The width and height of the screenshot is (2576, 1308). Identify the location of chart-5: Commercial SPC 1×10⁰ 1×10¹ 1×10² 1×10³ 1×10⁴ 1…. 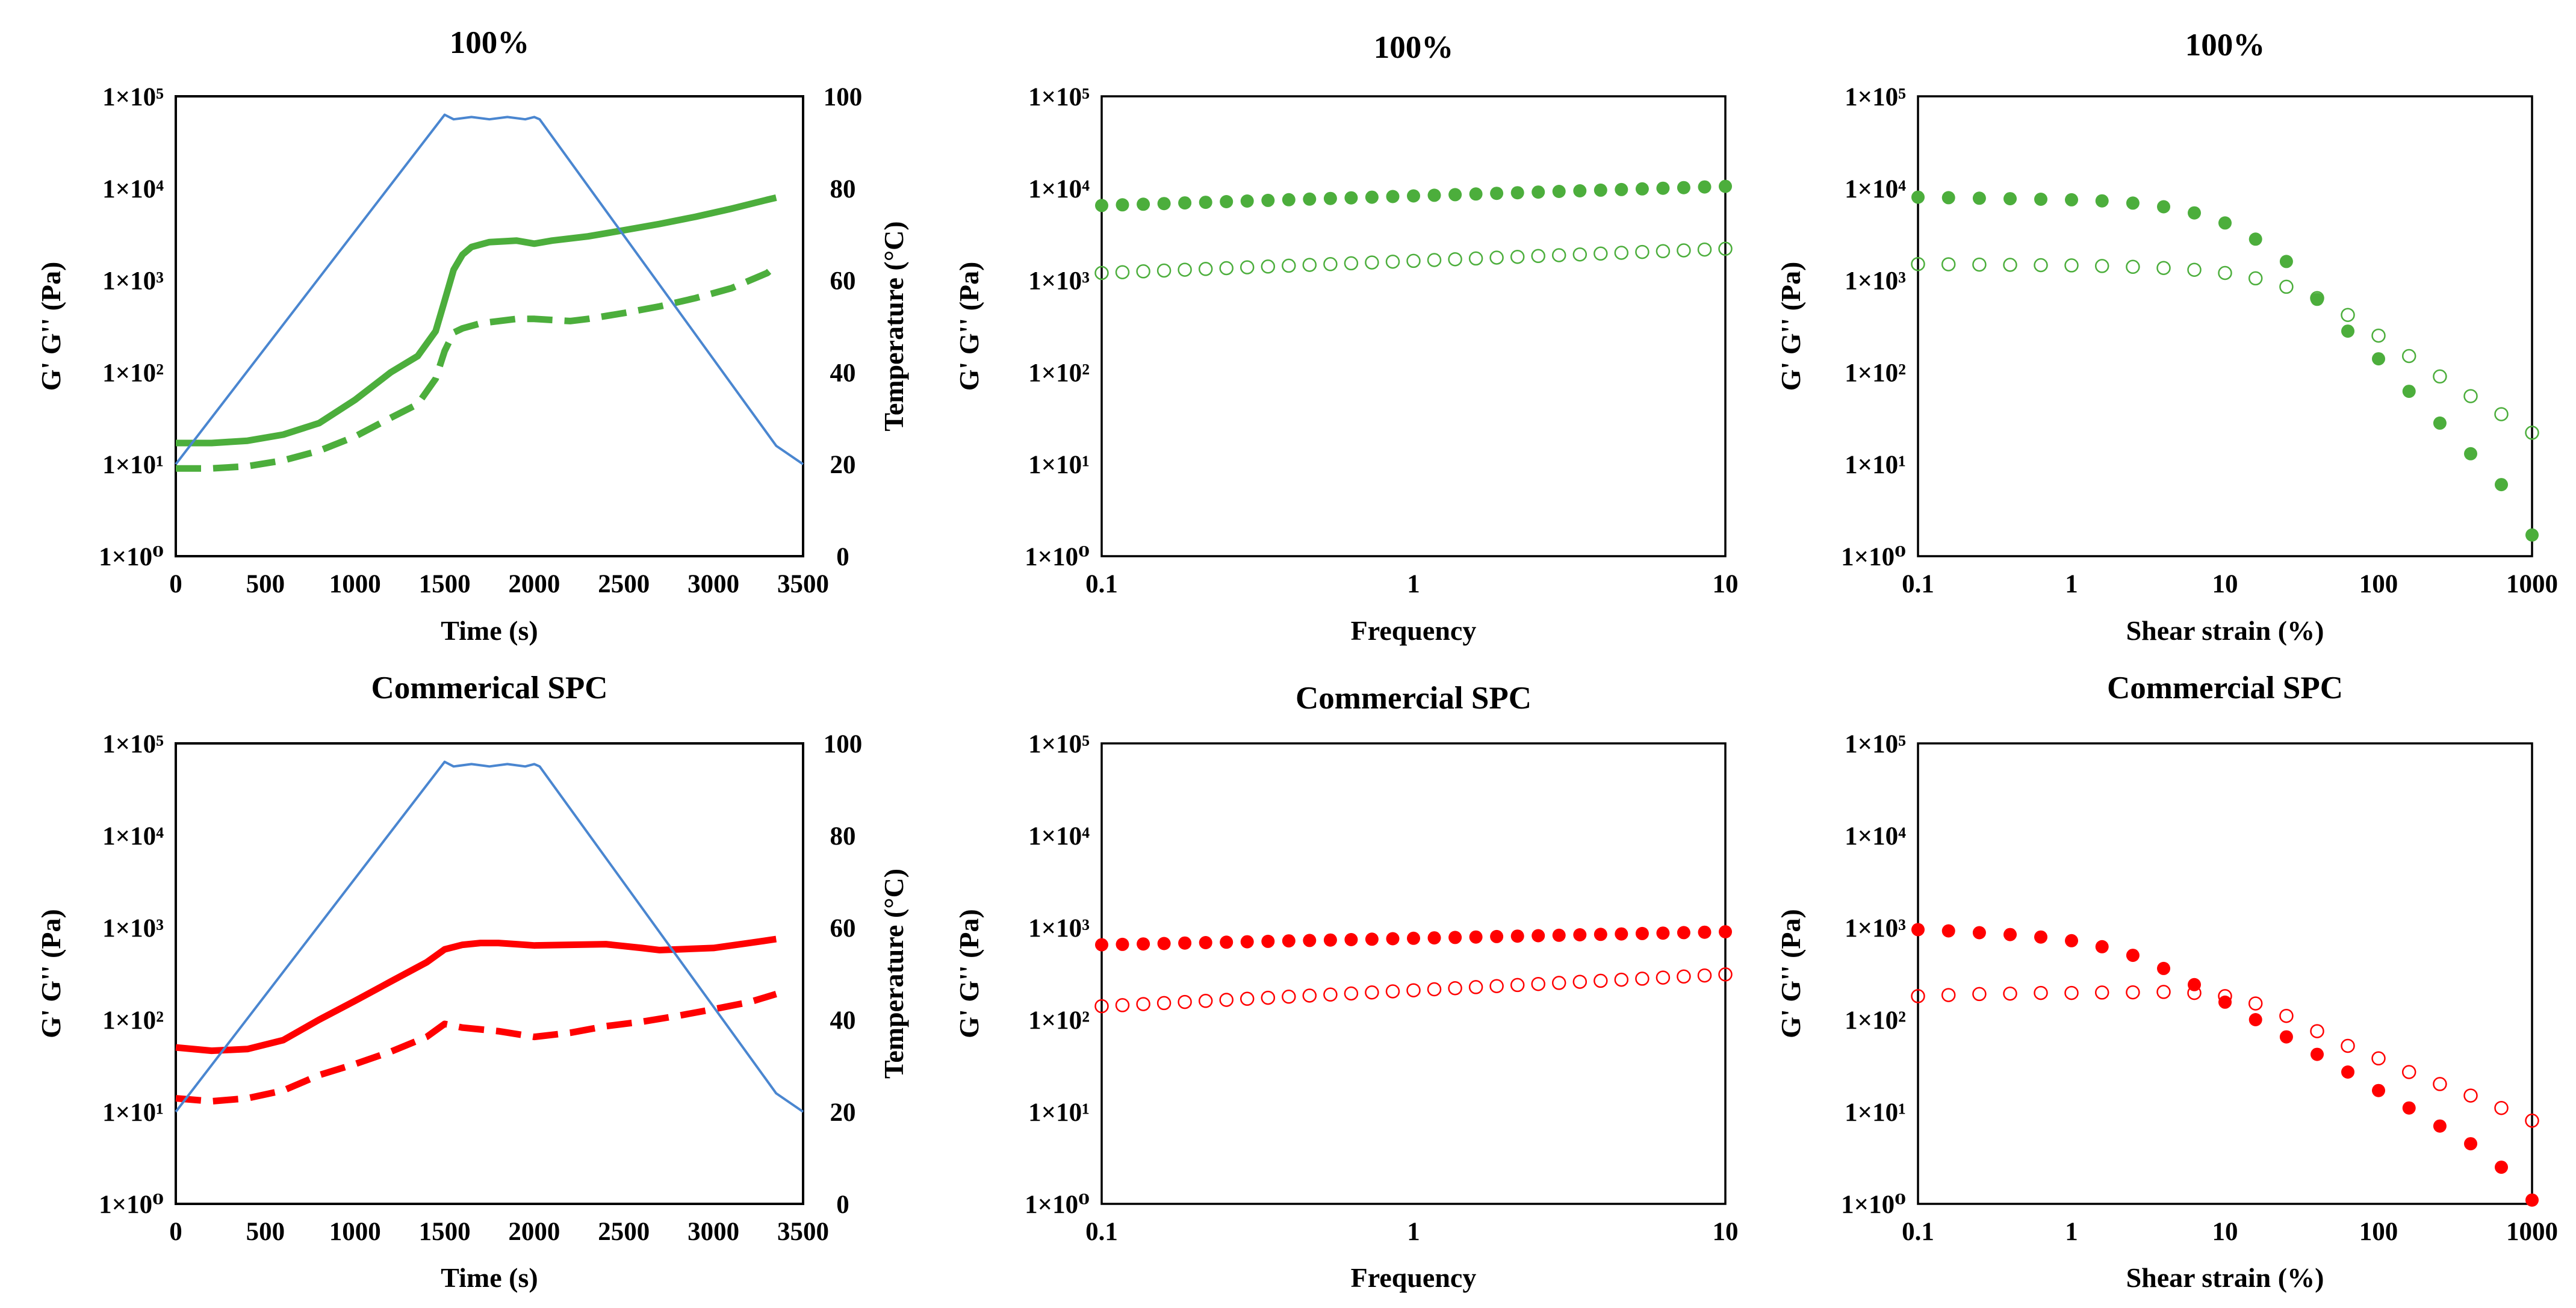
(1346, 987).